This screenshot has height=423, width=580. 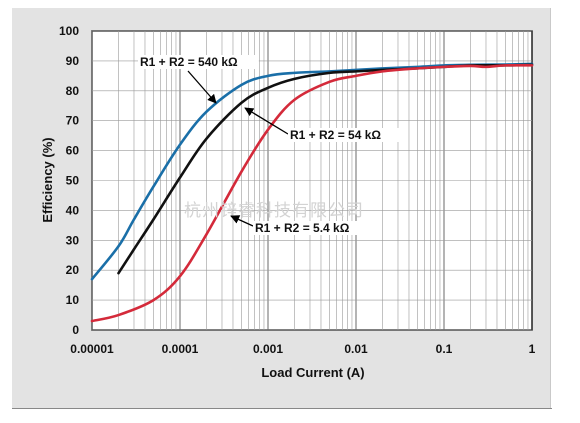 I want to click on y-tick-label: 0, so click(x=75, y=330).